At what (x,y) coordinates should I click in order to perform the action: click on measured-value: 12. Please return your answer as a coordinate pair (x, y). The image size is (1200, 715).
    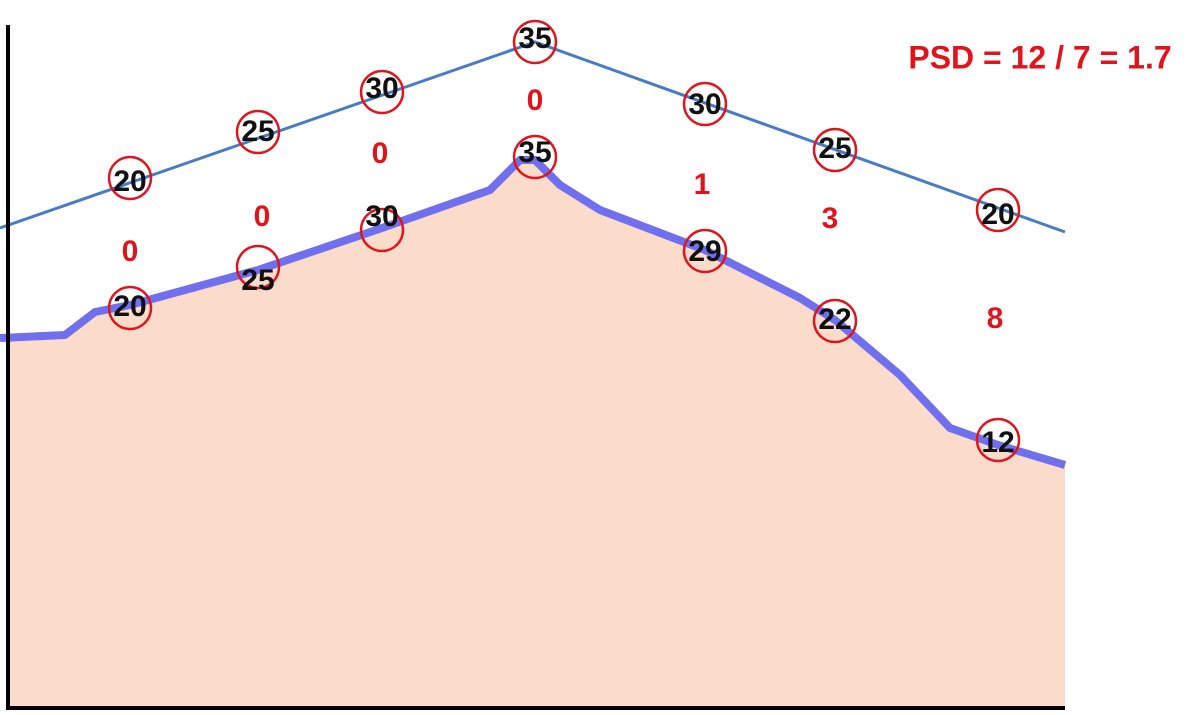
    Looking at the image, I should click on (997, 442).